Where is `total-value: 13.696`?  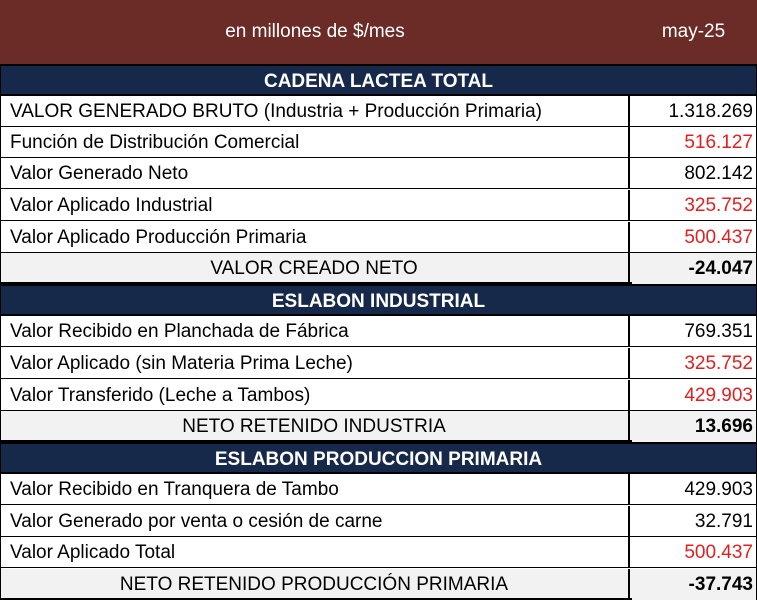 total-value: 13.696 is located at coordinates (694, 426).